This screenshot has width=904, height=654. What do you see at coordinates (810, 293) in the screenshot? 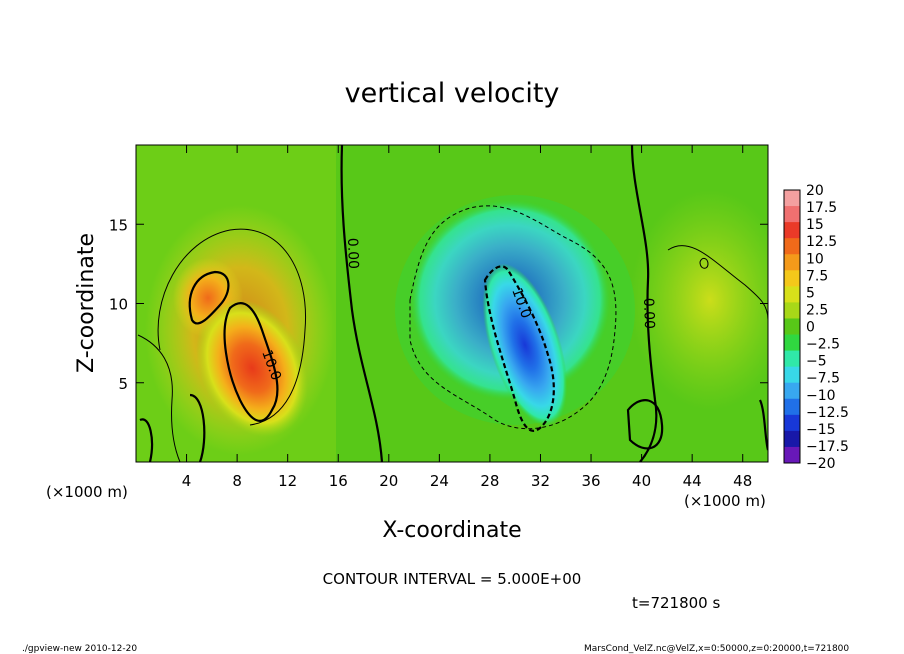
I see `colorbar-label: 5` at bounding box center [810, 293].